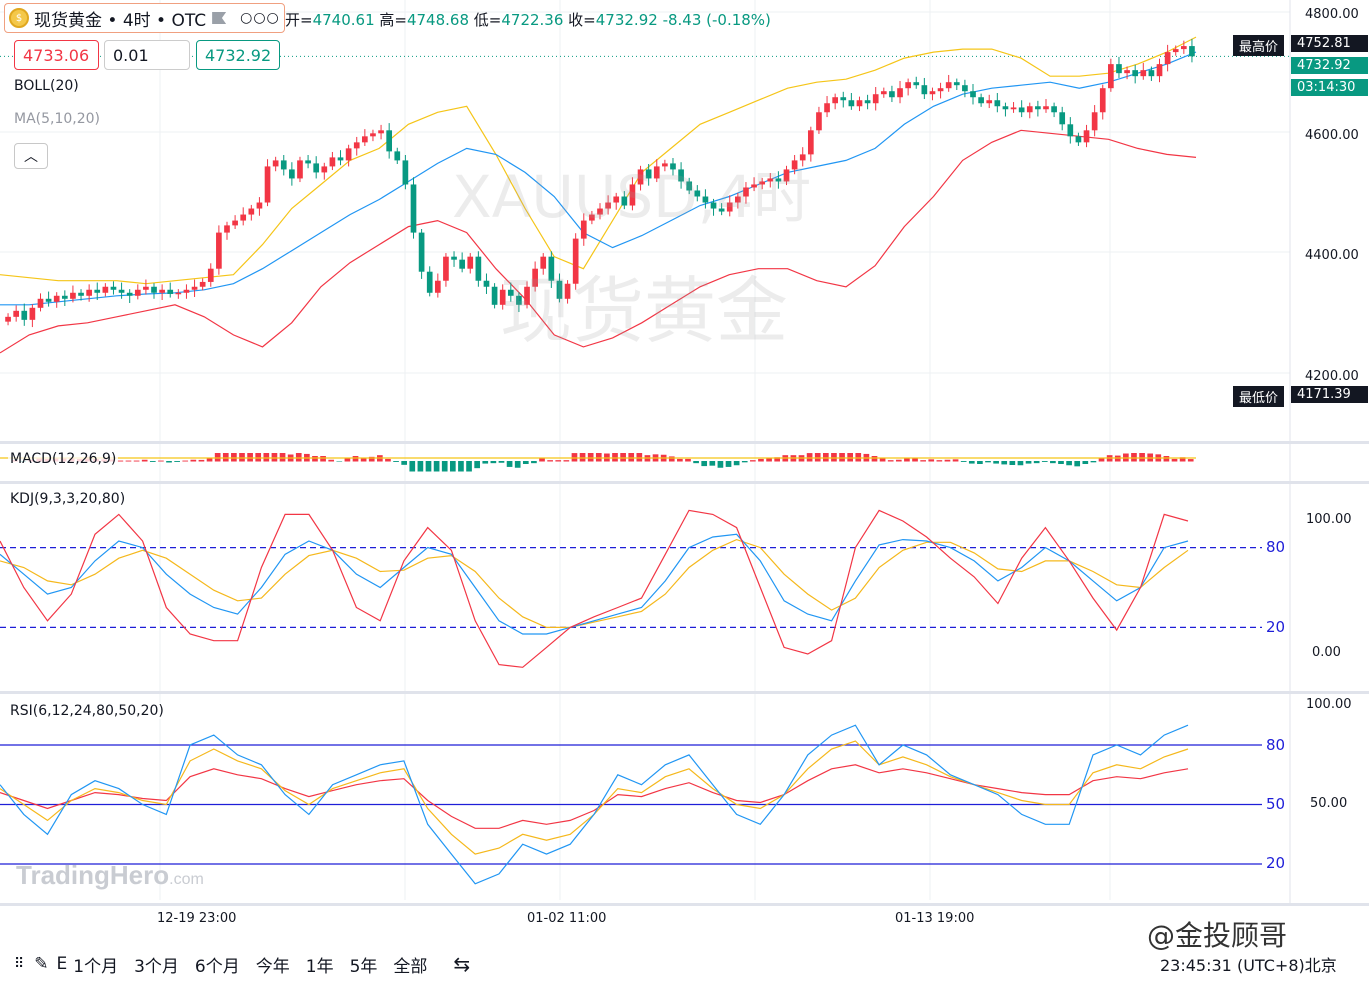 This screenshot has width=1369, height=988. What do you see at coordinates (147, 55) in the screenshot?
I see `lot-size-input: 0.01` at bounding box center [147, 55].